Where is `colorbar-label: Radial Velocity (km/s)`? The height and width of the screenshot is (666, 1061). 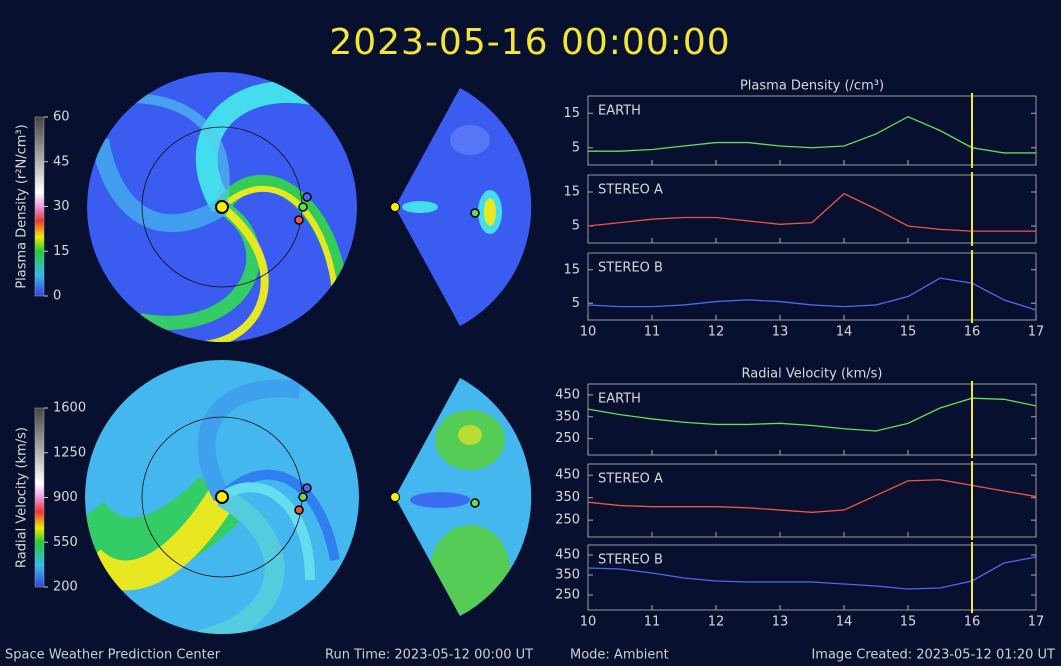
colorbar-label: Radial Velocity (km/s) is located at coordinates (22, 497).